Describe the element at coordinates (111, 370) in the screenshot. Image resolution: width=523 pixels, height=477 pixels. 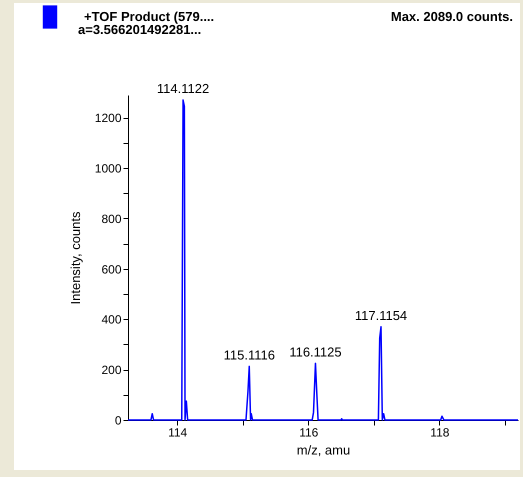
I see `y-tick-label: 200` at that location.